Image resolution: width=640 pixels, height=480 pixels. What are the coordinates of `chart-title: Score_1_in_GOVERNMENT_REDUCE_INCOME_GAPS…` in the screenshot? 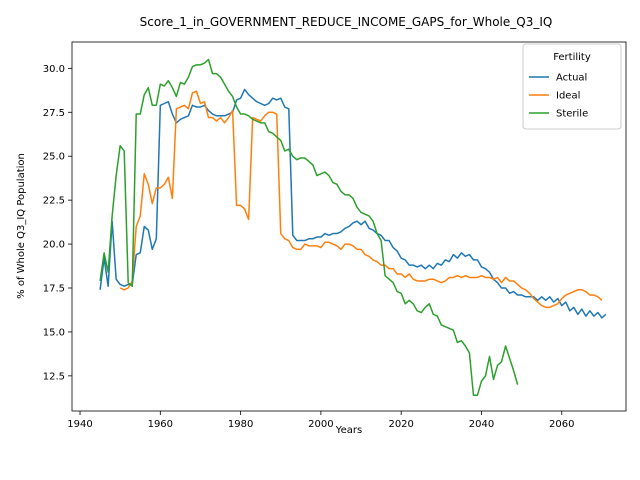 It's located at (346, 22).